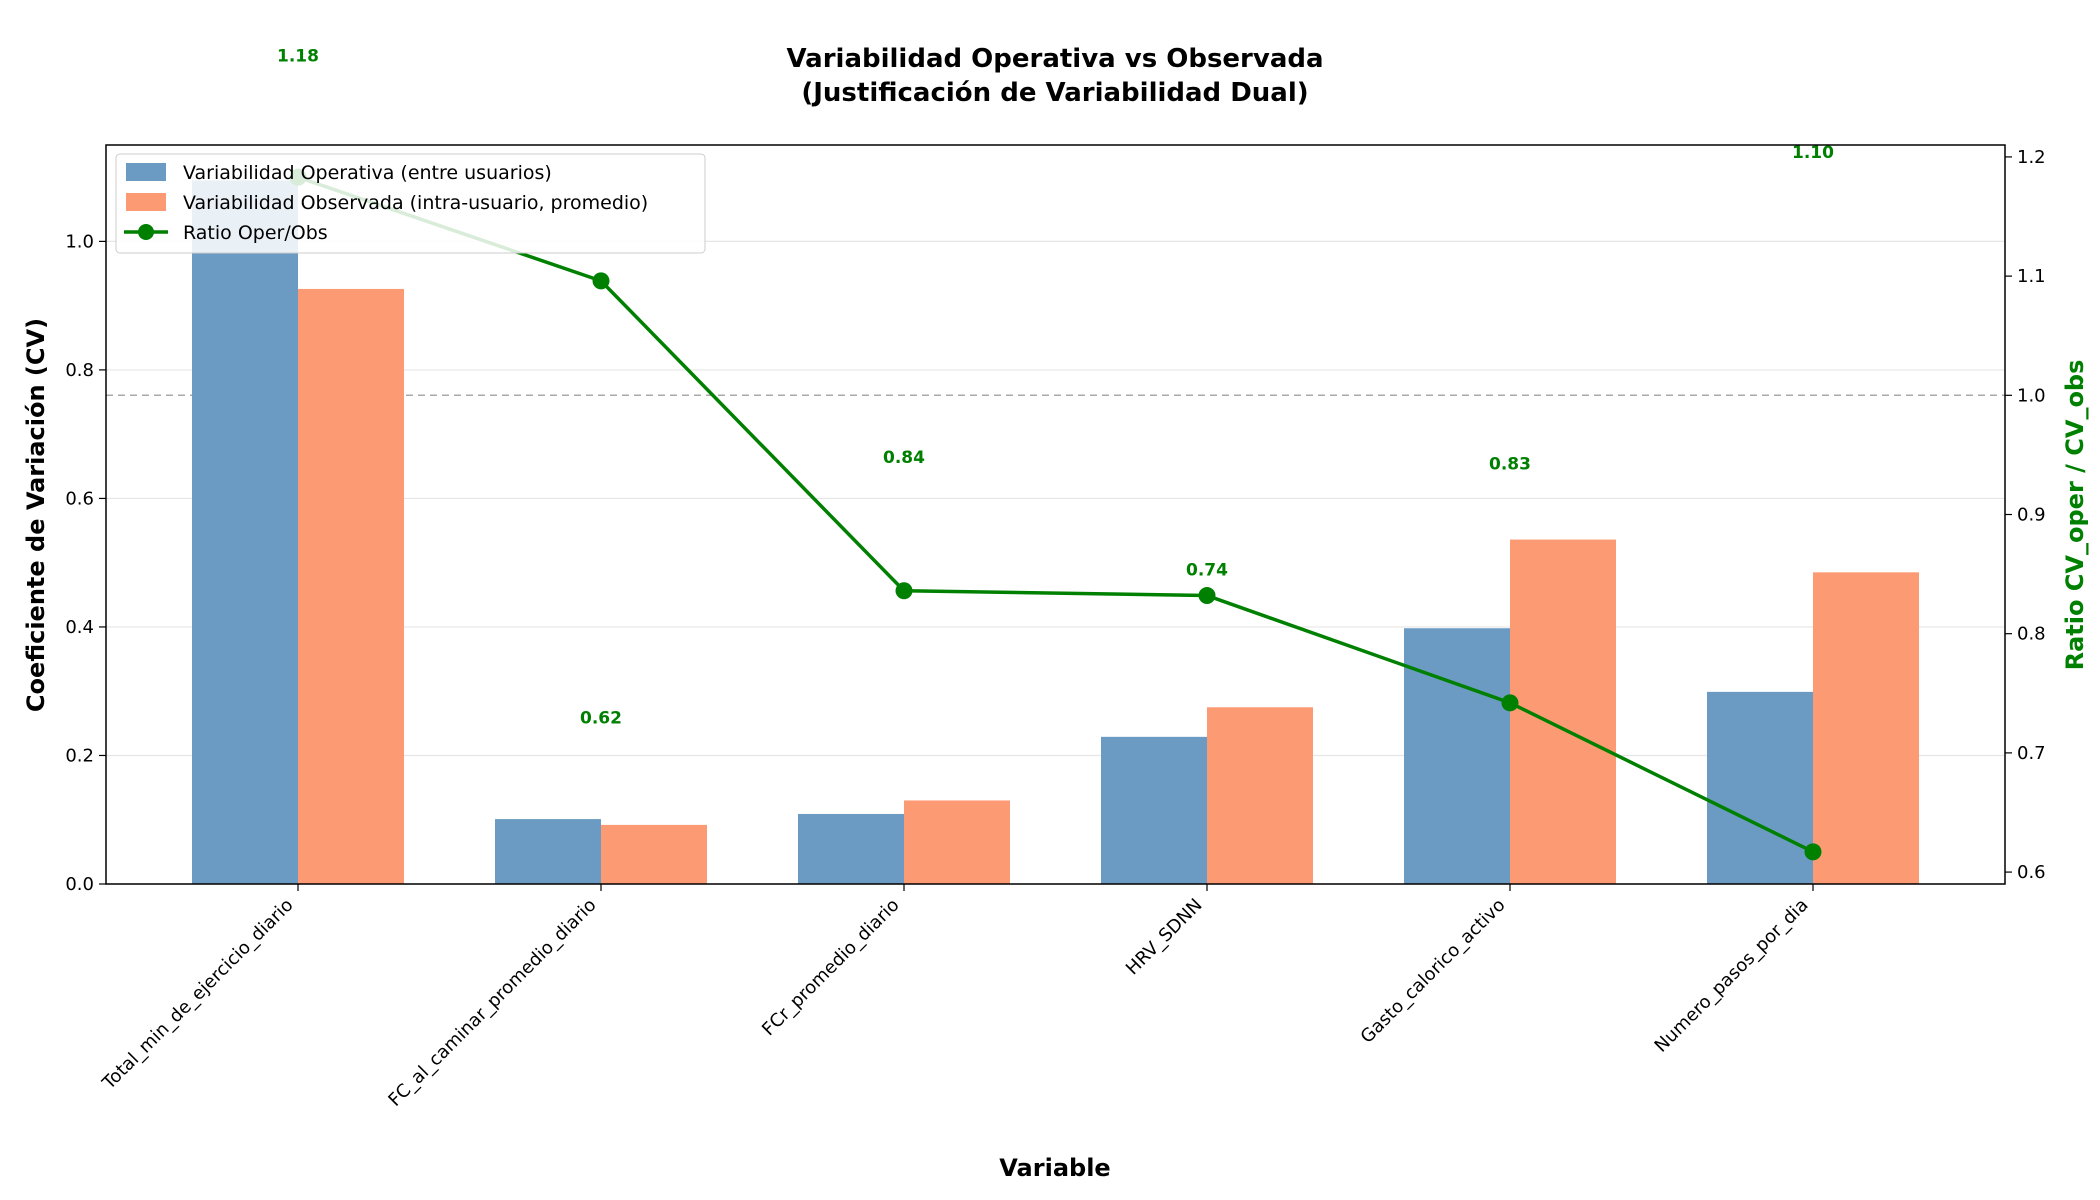  I want to click on y-axis-left: 0.0 0.2 0.4 0.6 0.8 1.0, so click(85, 563).